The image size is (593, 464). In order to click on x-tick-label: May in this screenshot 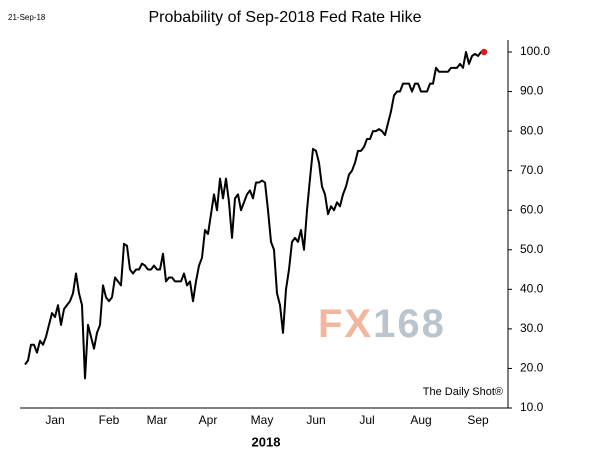, I will do `click(262, 420)`.